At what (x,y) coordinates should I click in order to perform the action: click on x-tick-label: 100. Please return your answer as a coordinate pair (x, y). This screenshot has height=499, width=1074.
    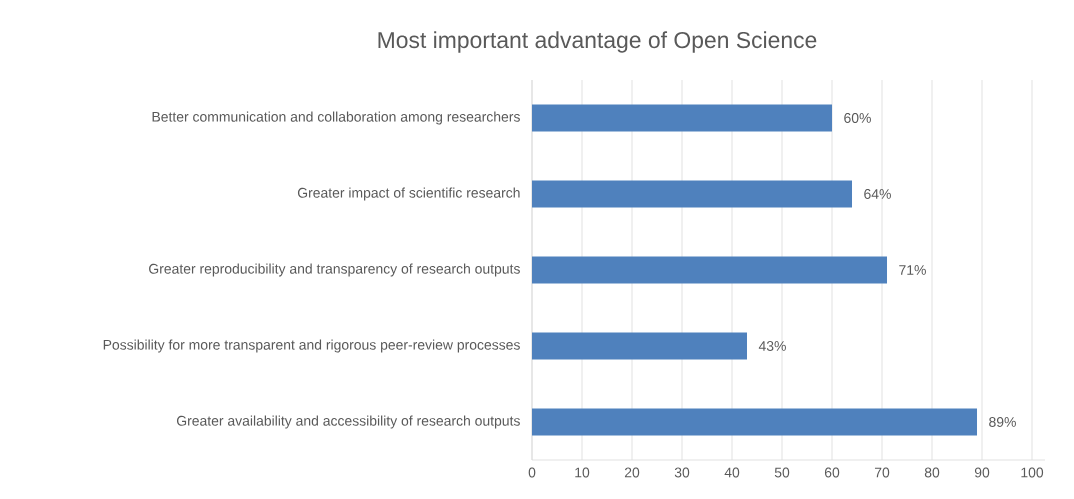
    Looking at the image, I should click on (1032, 472).